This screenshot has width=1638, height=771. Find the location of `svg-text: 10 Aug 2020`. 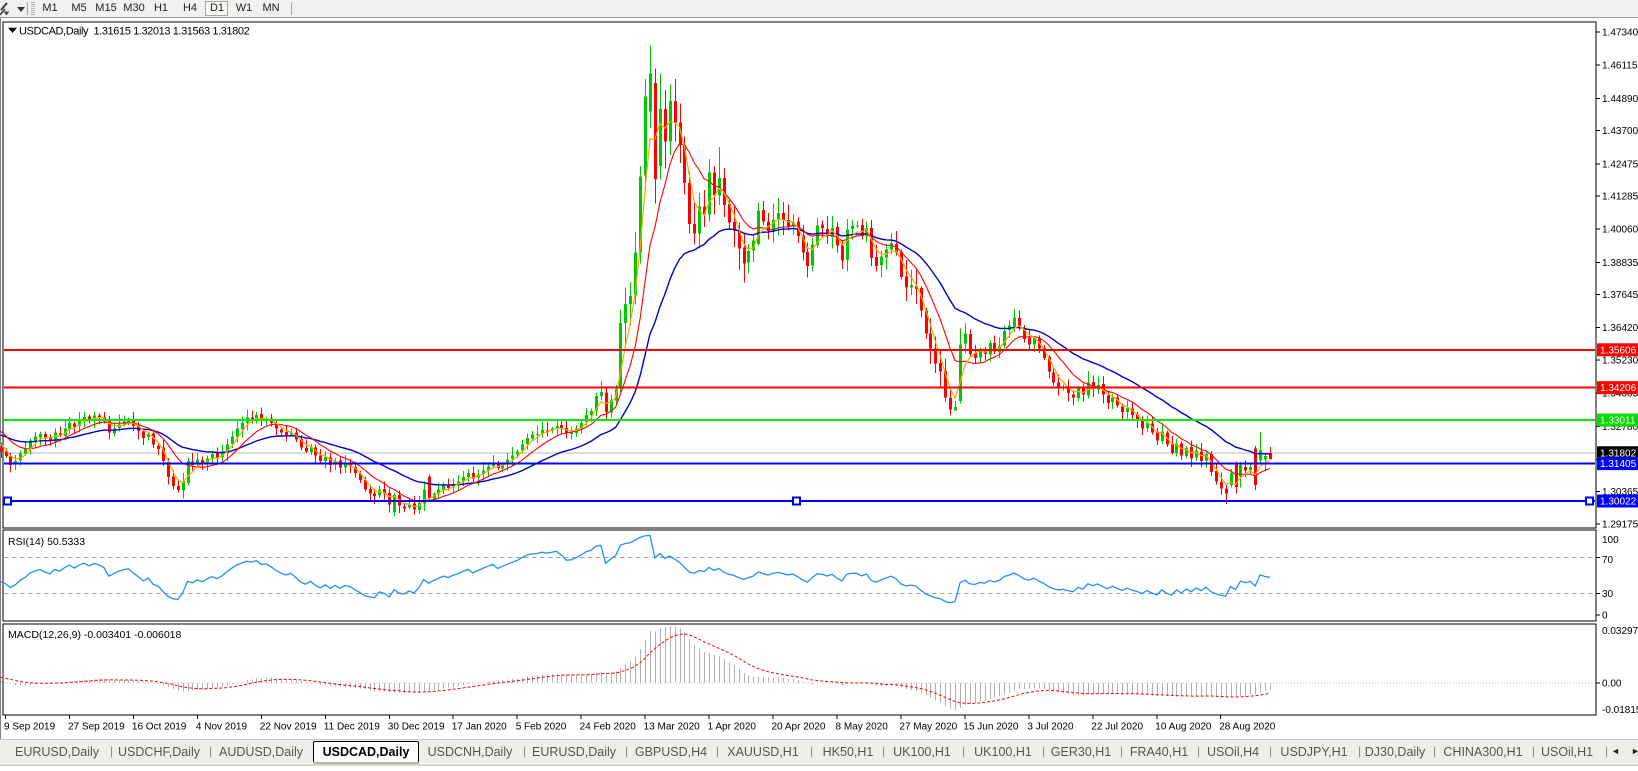

svg-text: 10 Aug 2020 is located at coordinates (1183, 727).